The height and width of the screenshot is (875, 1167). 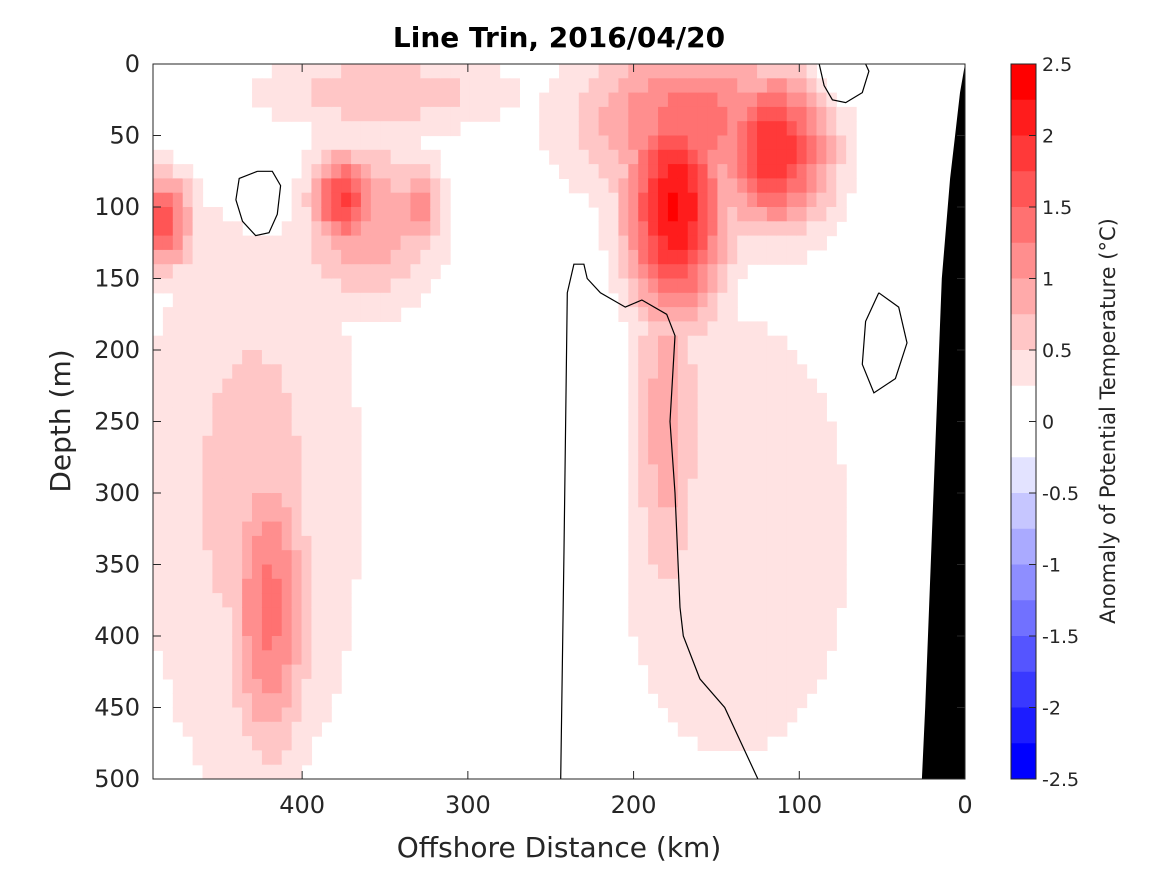 I want to click on y-tick-label: 250, so click(x=117, y=422).